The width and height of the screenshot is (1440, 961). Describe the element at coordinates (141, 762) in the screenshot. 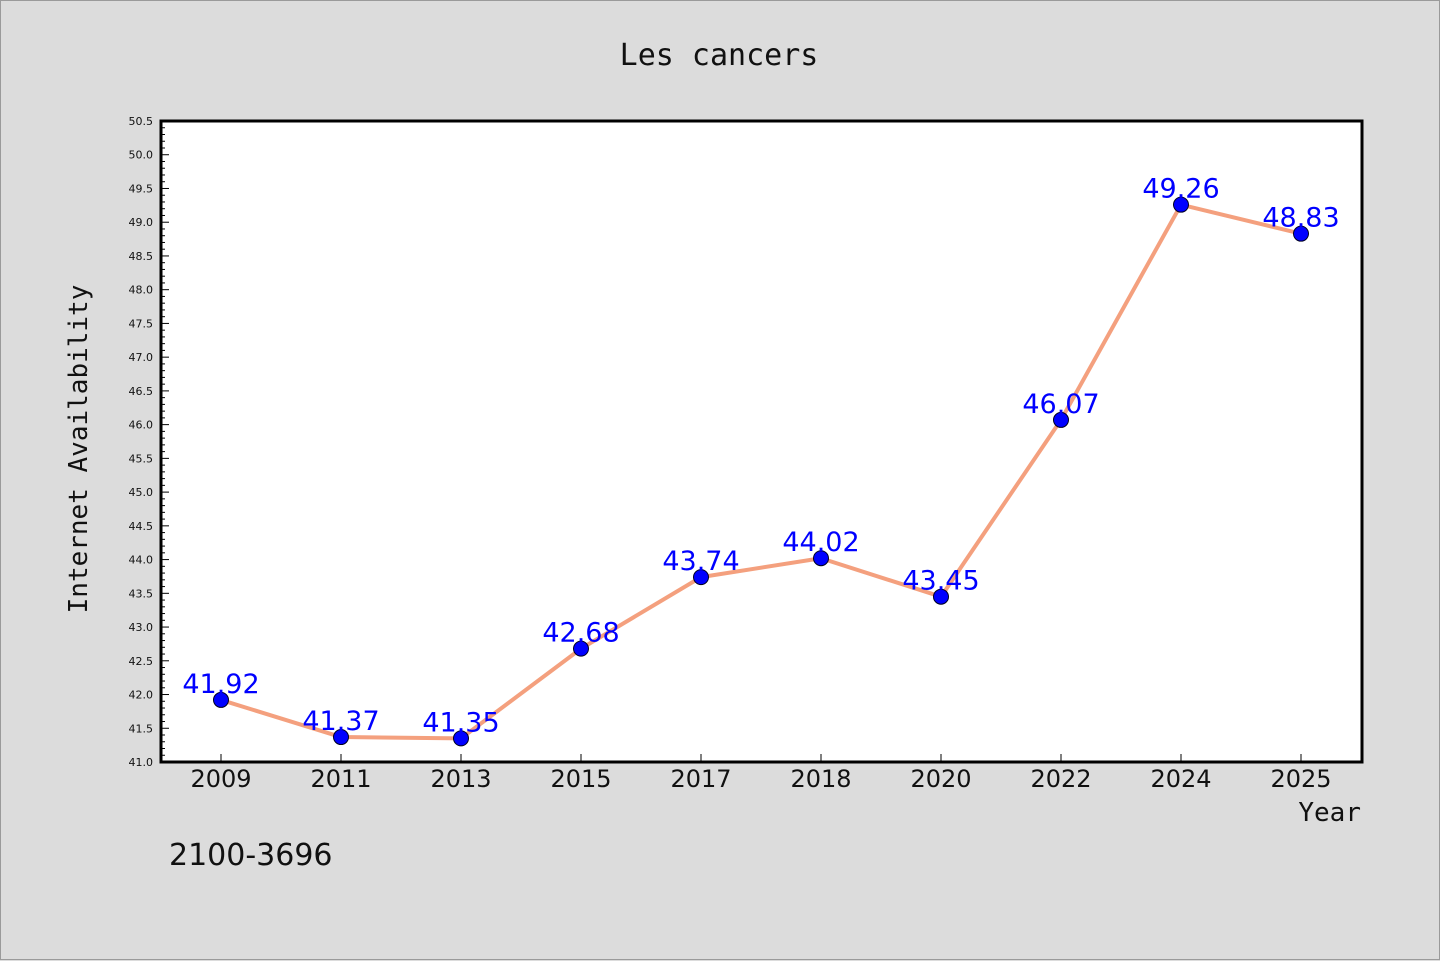

I see `y-tick-label: 41.0` at that location.